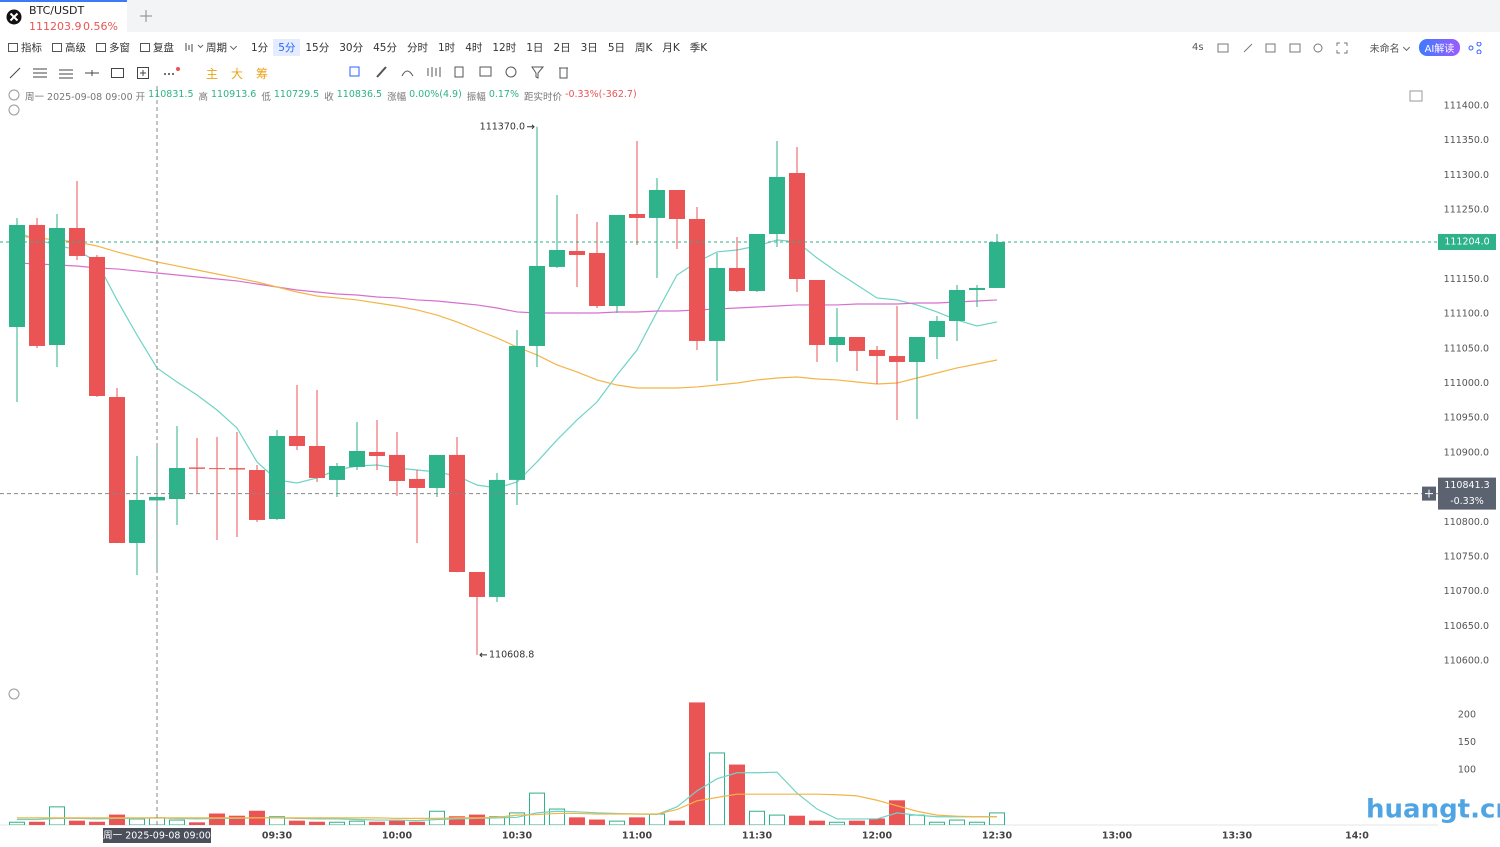  Describe the element at coordinates (1198, 47) in the screenshot. I see `refresh: 4s` at that location.